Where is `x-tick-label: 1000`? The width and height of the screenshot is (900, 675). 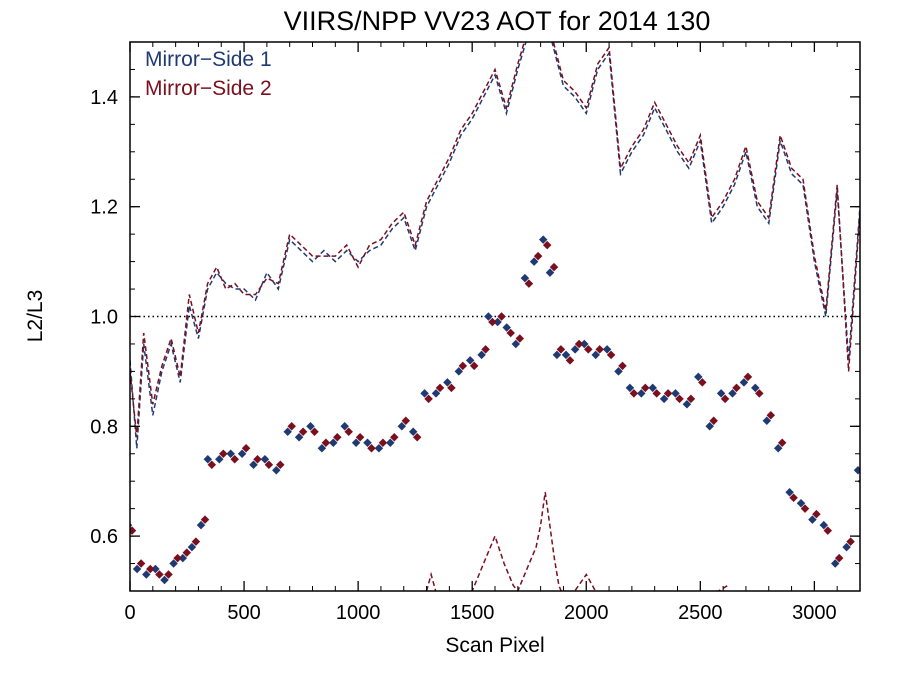 x-tick-label: 1000 is located at coordinates (358, 613).